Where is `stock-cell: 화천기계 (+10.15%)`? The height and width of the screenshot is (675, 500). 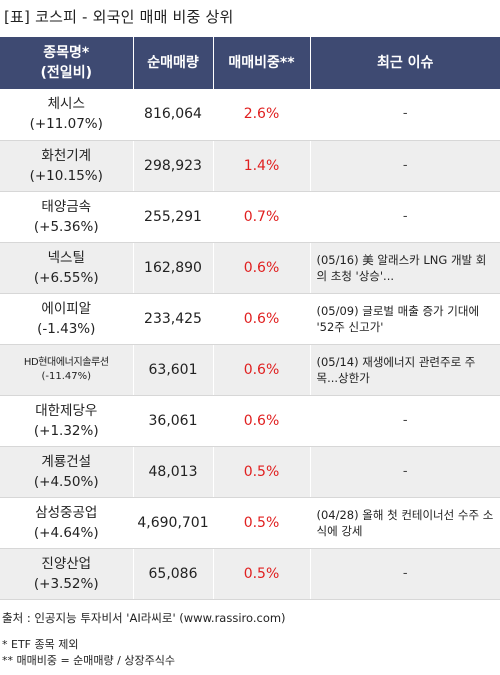
stock-cell: 화천기계 (+10.15%) is located at coordinates (67, 166).